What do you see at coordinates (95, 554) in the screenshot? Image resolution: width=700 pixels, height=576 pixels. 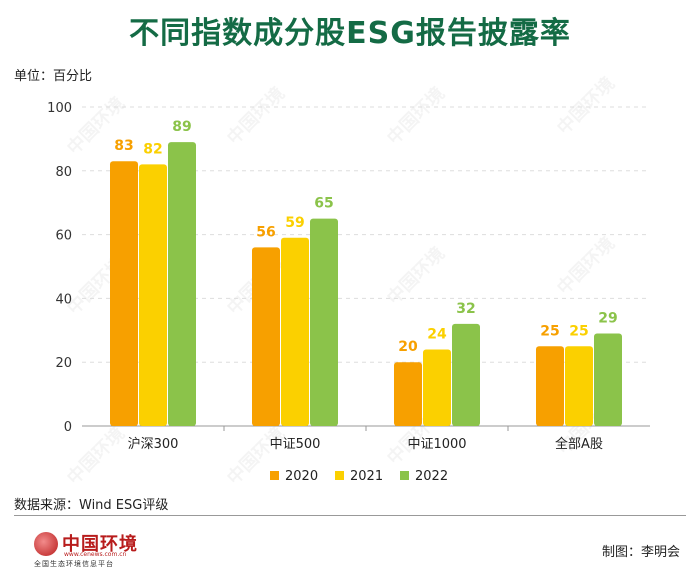 I see `logo-url: www.cenews.com.cn` at bounding box center [95, 554].